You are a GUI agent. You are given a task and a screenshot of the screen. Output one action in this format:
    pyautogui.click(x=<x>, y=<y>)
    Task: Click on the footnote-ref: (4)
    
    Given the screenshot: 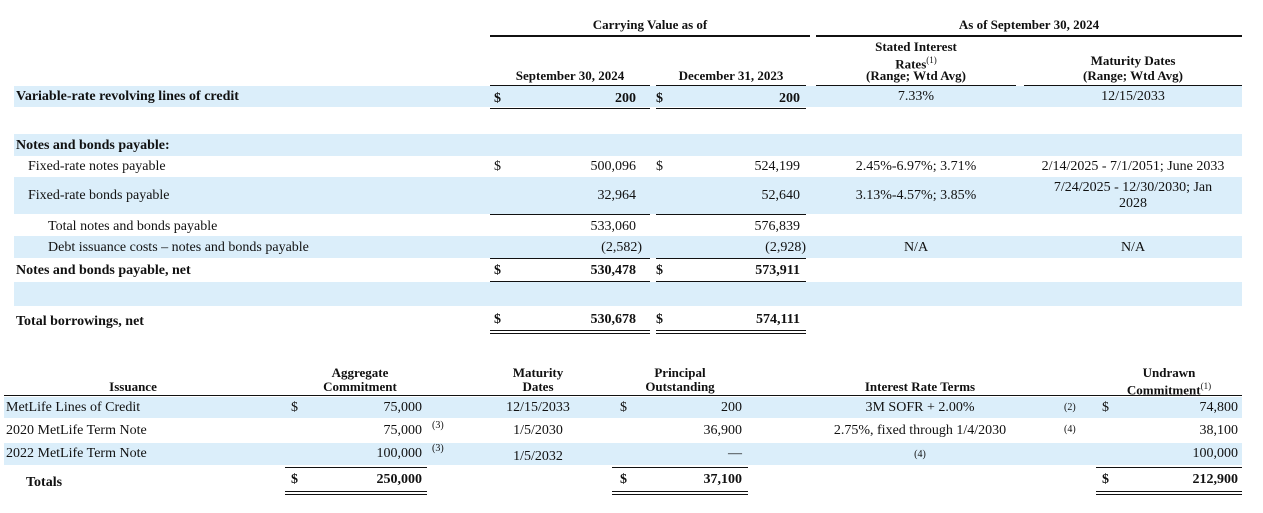 What is the action you would take?
    pyautogui.click(x=1070, y=429)
    